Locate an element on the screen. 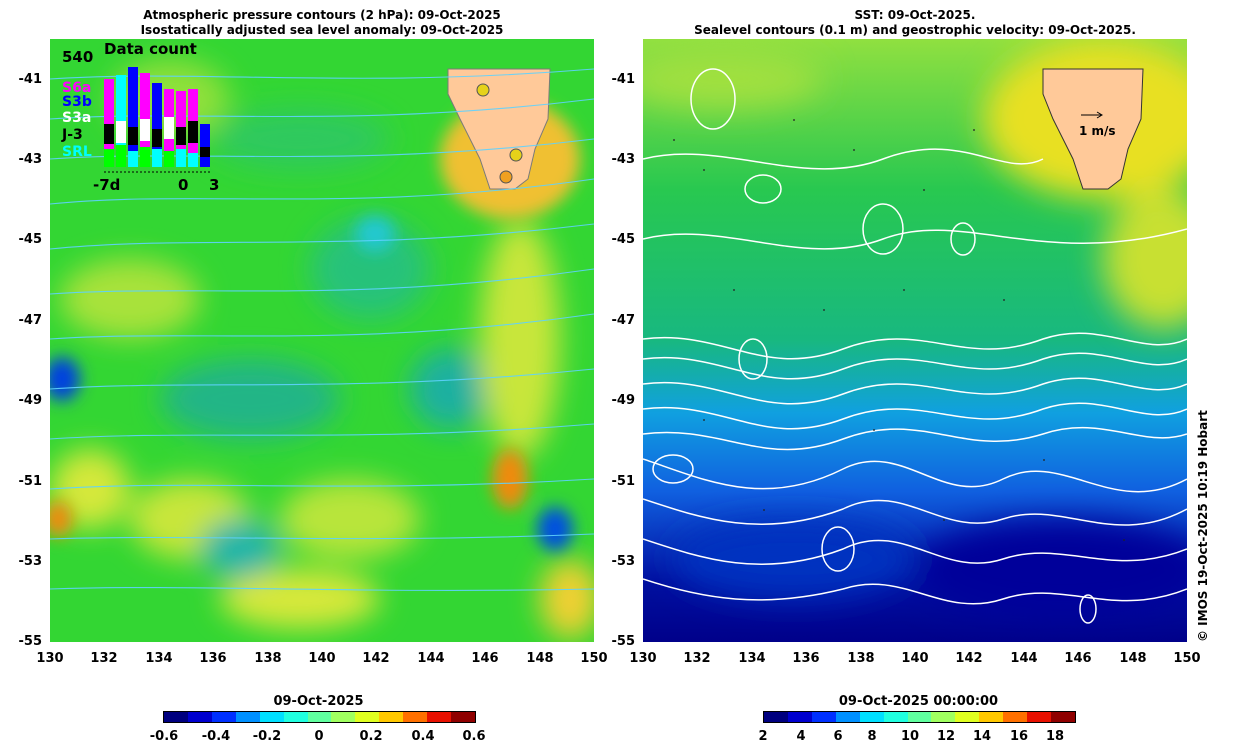 This screenshot has height=750, width=1250. inset-xlabel-end: 3 is located at coordinates (214, 185).